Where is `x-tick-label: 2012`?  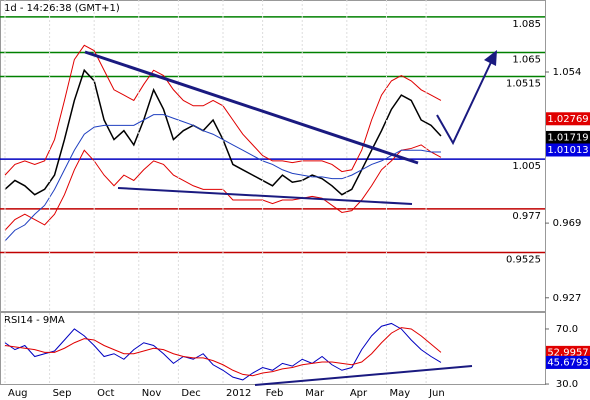 x-tick-label: 2012 is located at coordinates (238, 393).